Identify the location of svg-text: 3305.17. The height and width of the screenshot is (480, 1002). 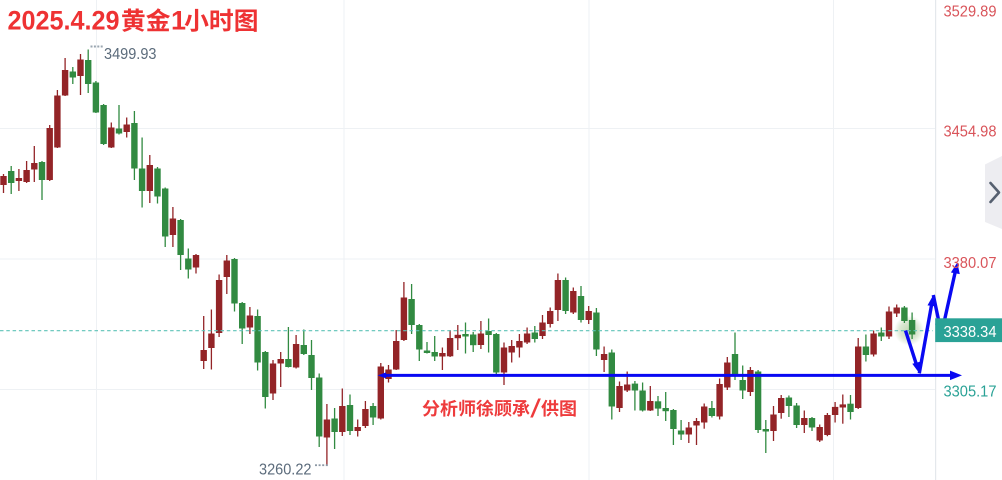
(970, 392).